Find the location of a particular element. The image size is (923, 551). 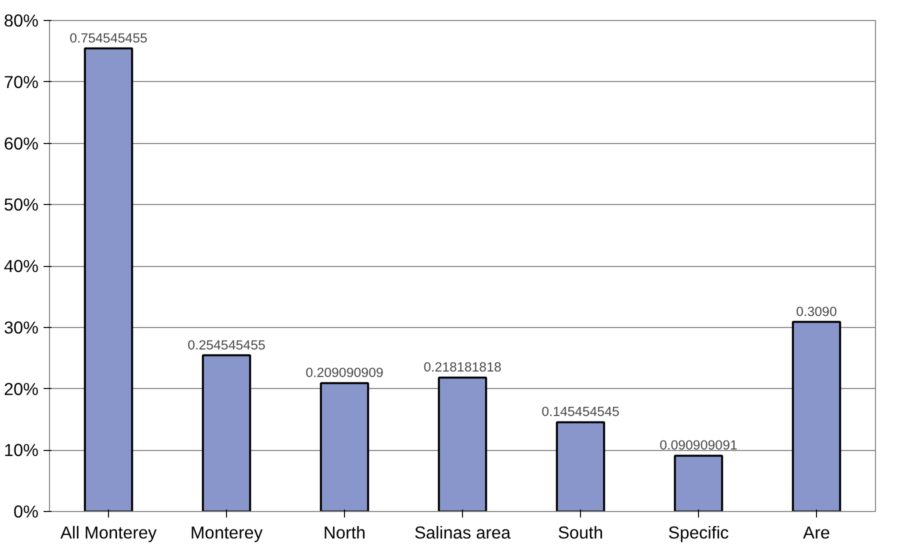

x-tick-label: North is located at coordinates (344, 532).